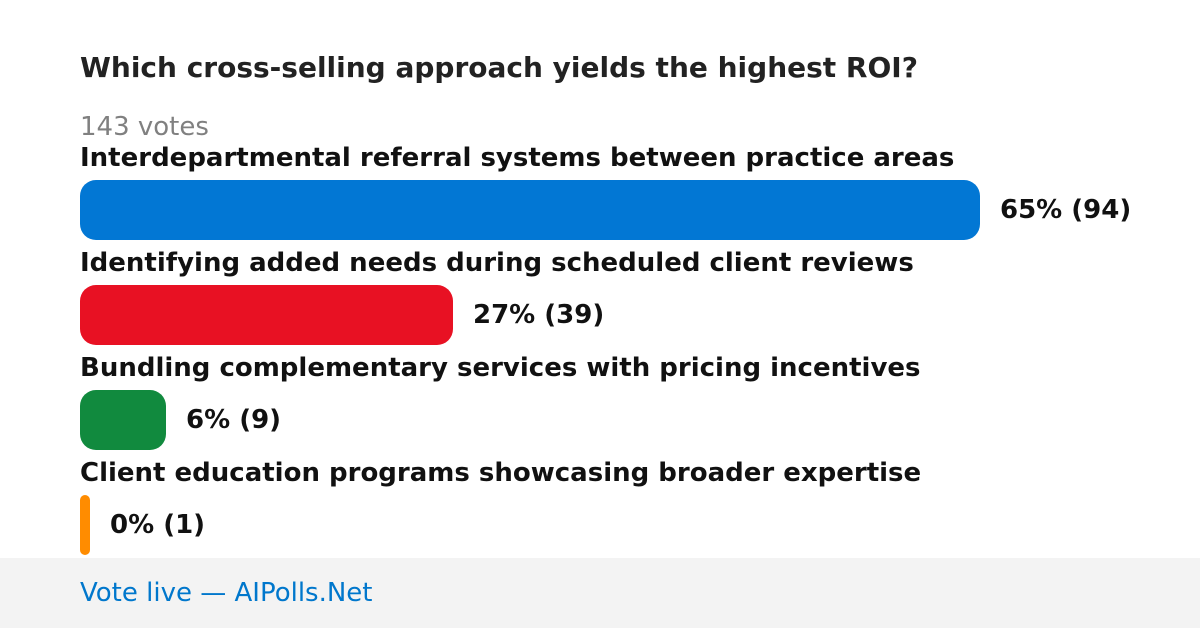 Image resolution: width=1200 pixels, height=628 pixels. I want to click on vote-count: 143 votes, so click(144, 127).